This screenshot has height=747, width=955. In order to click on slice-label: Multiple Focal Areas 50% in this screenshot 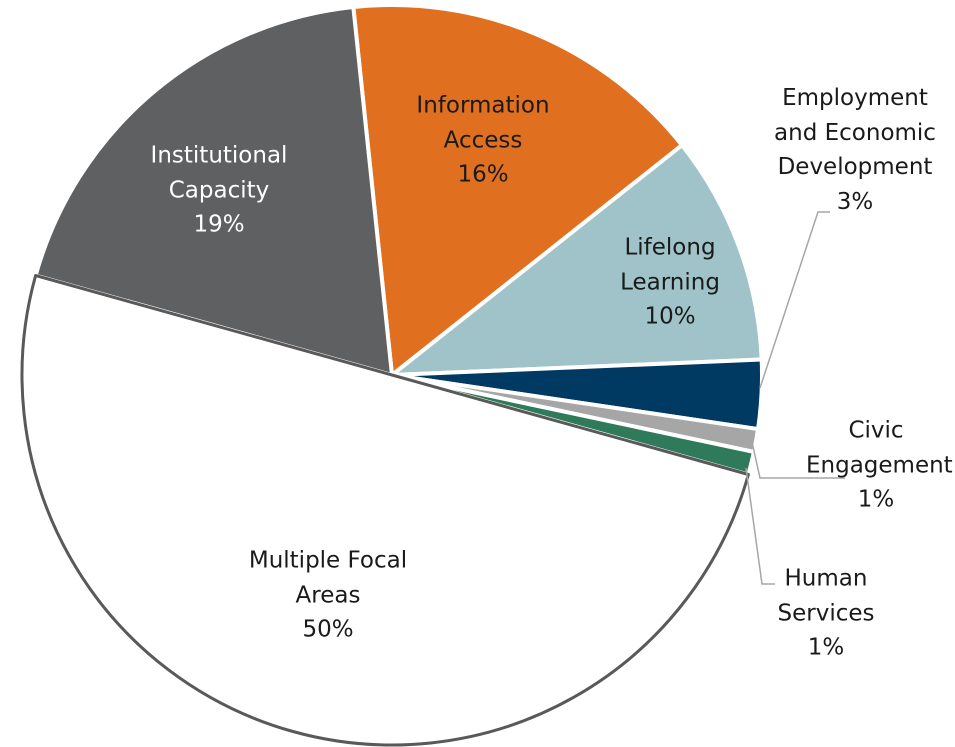, I will do `click(328, 595)`.